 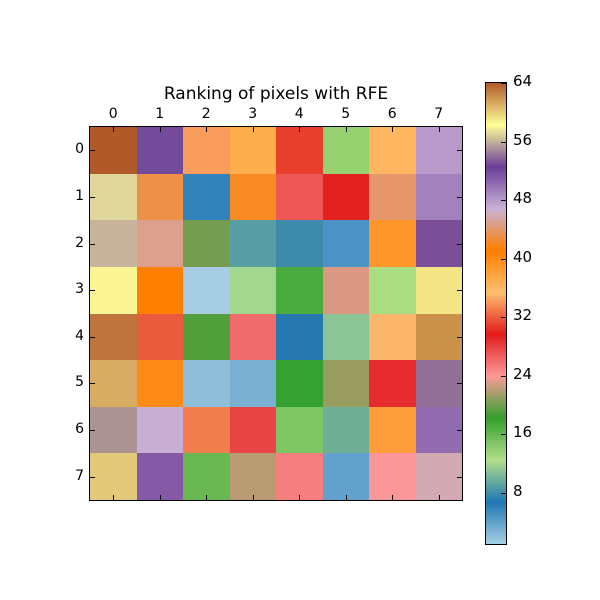 What do you see at coordinates (79, 149) in the screenshot?
I see `y-tick-label: 0` at bounding box center [79, 149].